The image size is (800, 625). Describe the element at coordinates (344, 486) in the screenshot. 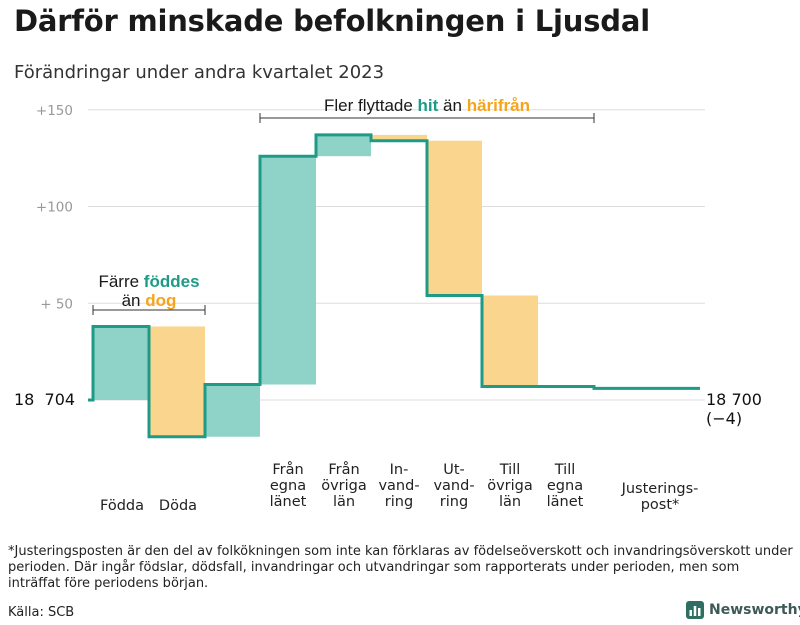

I see `category-label: Från övriga län` at that location.